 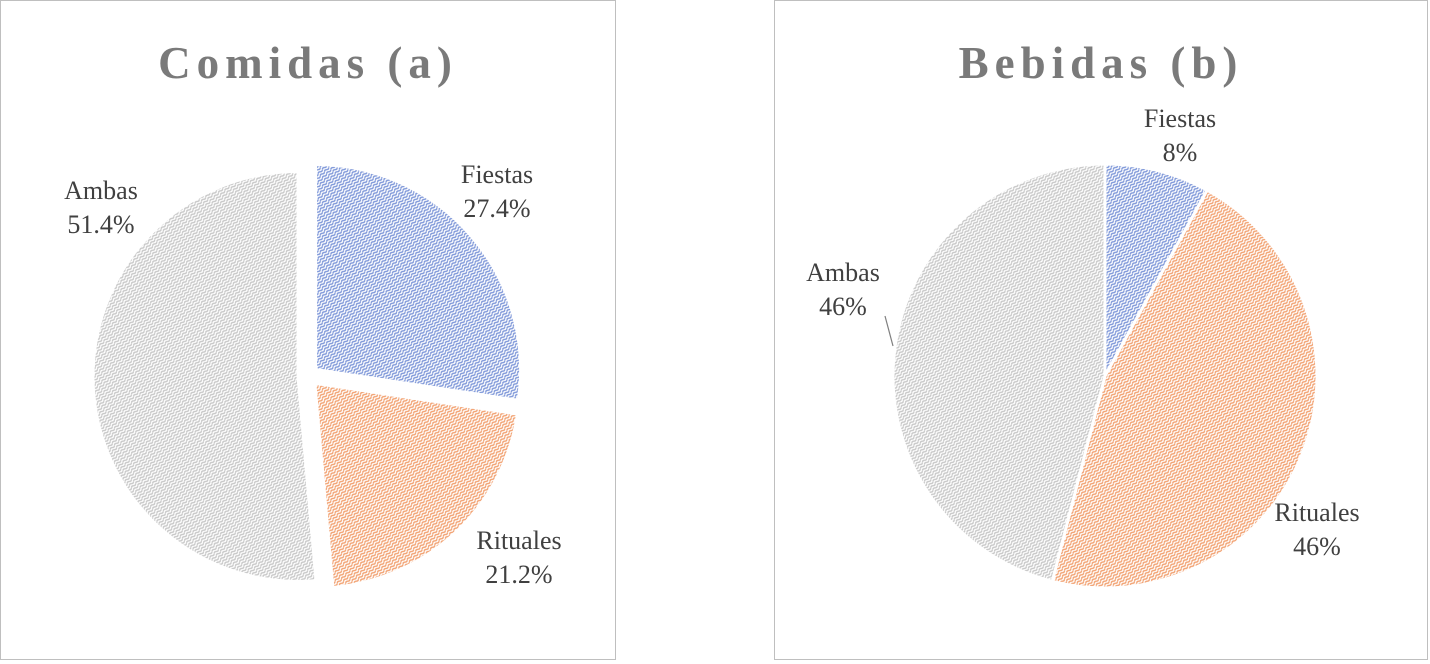 I want to click on slice-value-label-rituales: 46%, so click(x=1317, y=546).